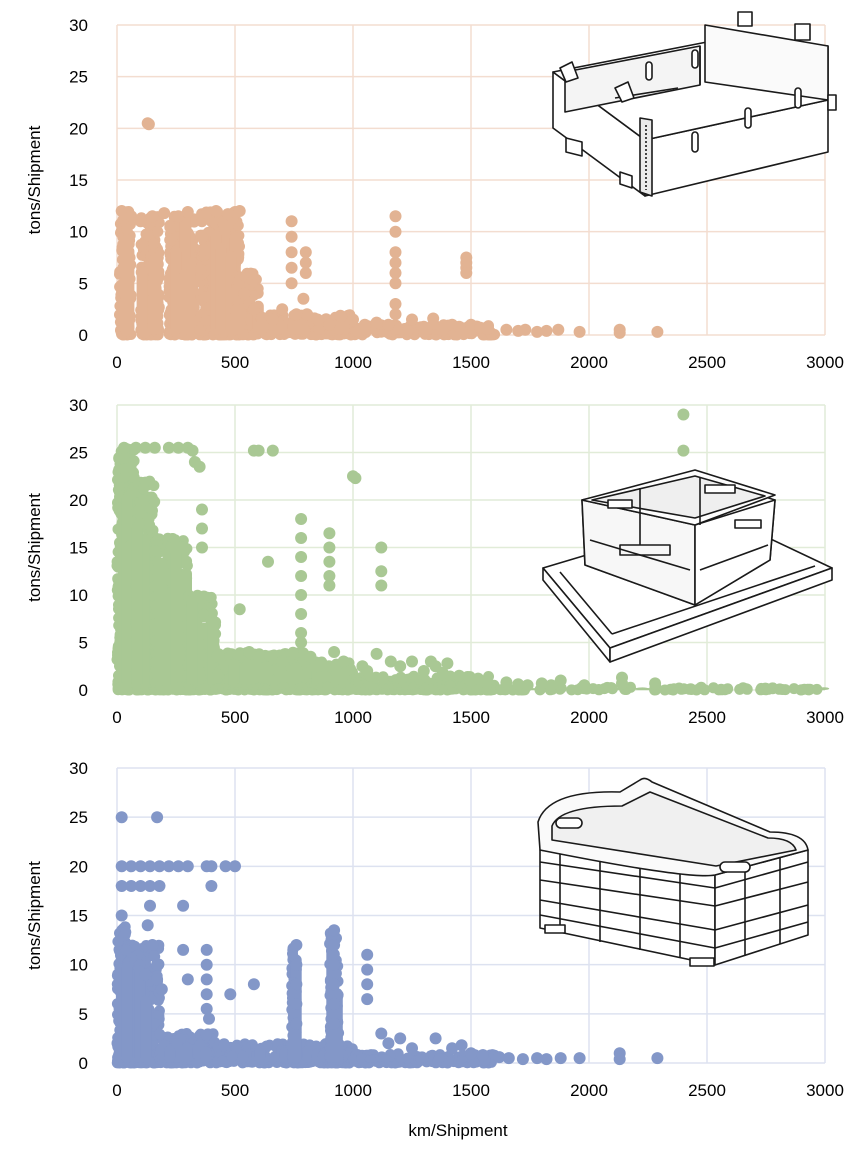  I want to click on y-tick-label: 20, so click(78, 500).